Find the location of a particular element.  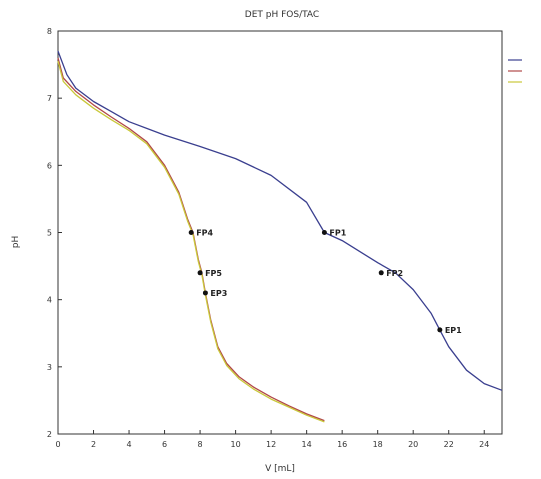

y-tick-label: 3 is located at coordinates (49, 367).